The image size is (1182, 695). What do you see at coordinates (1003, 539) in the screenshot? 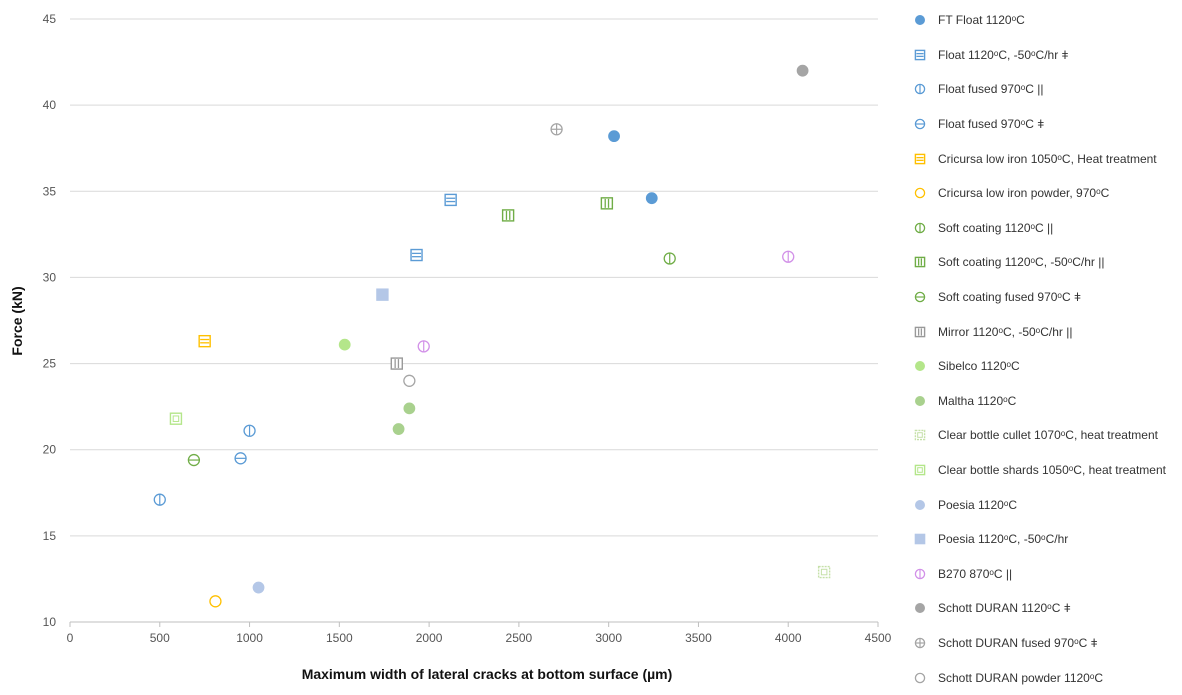
I see `legend-label: Poesia 1120ᵒC, -50ᵒC/hr` at bounding box center [1003, 539].